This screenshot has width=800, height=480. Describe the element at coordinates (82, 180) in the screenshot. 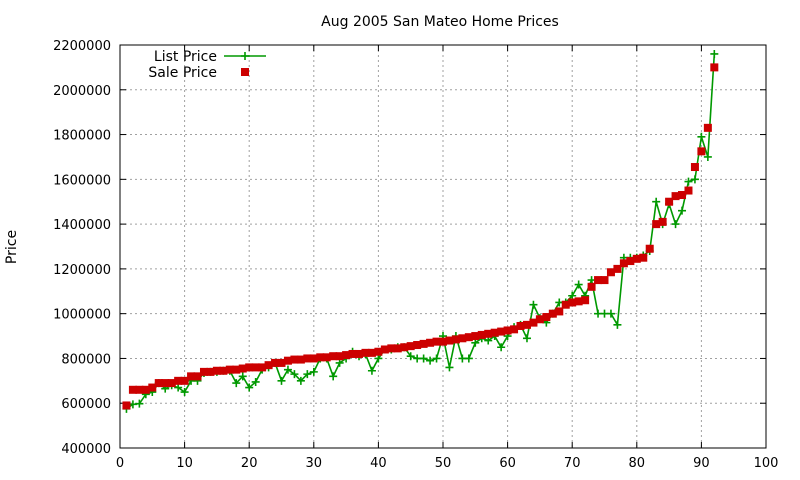

I see `y-tick-label: 1600000` at that location.